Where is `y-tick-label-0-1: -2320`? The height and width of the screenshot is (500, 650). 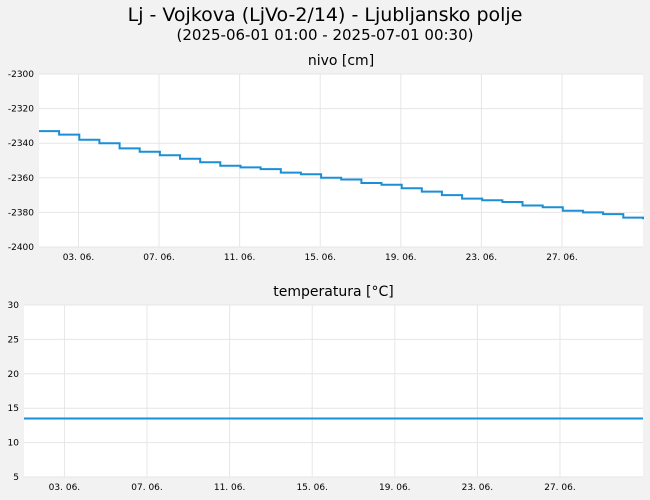 y-tick-label-0-1: -2320 is located at coordinates (21, 110).